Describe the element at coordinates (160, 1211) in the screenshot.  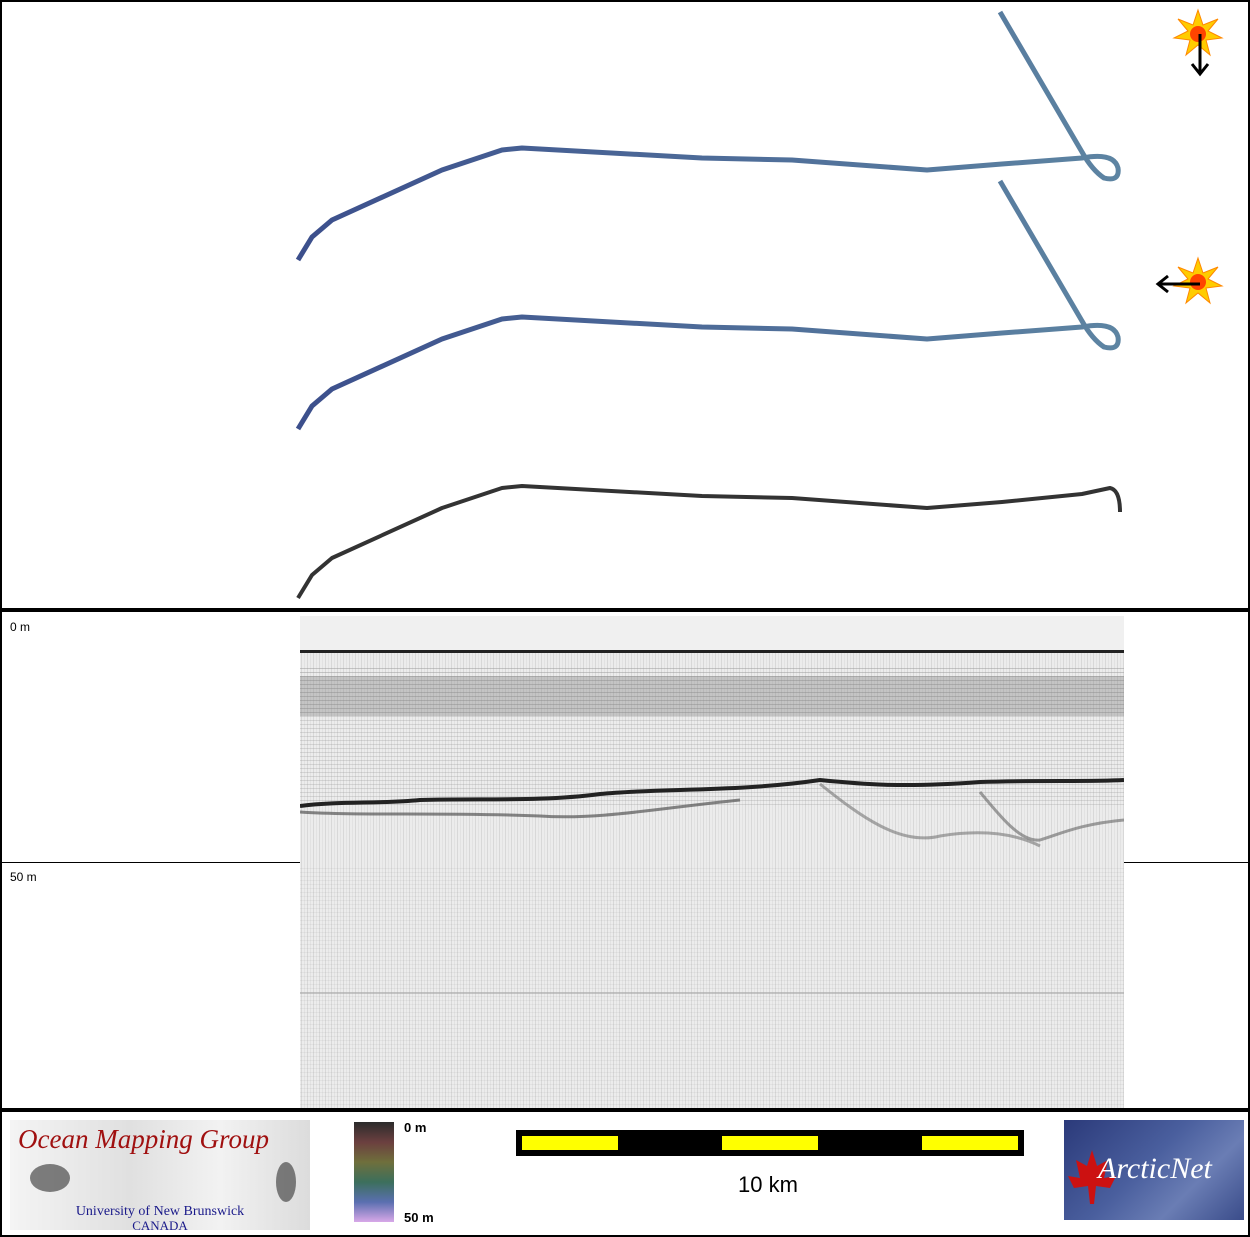
I see `omg-subtitle-university: University of New Brunswick` at that location.